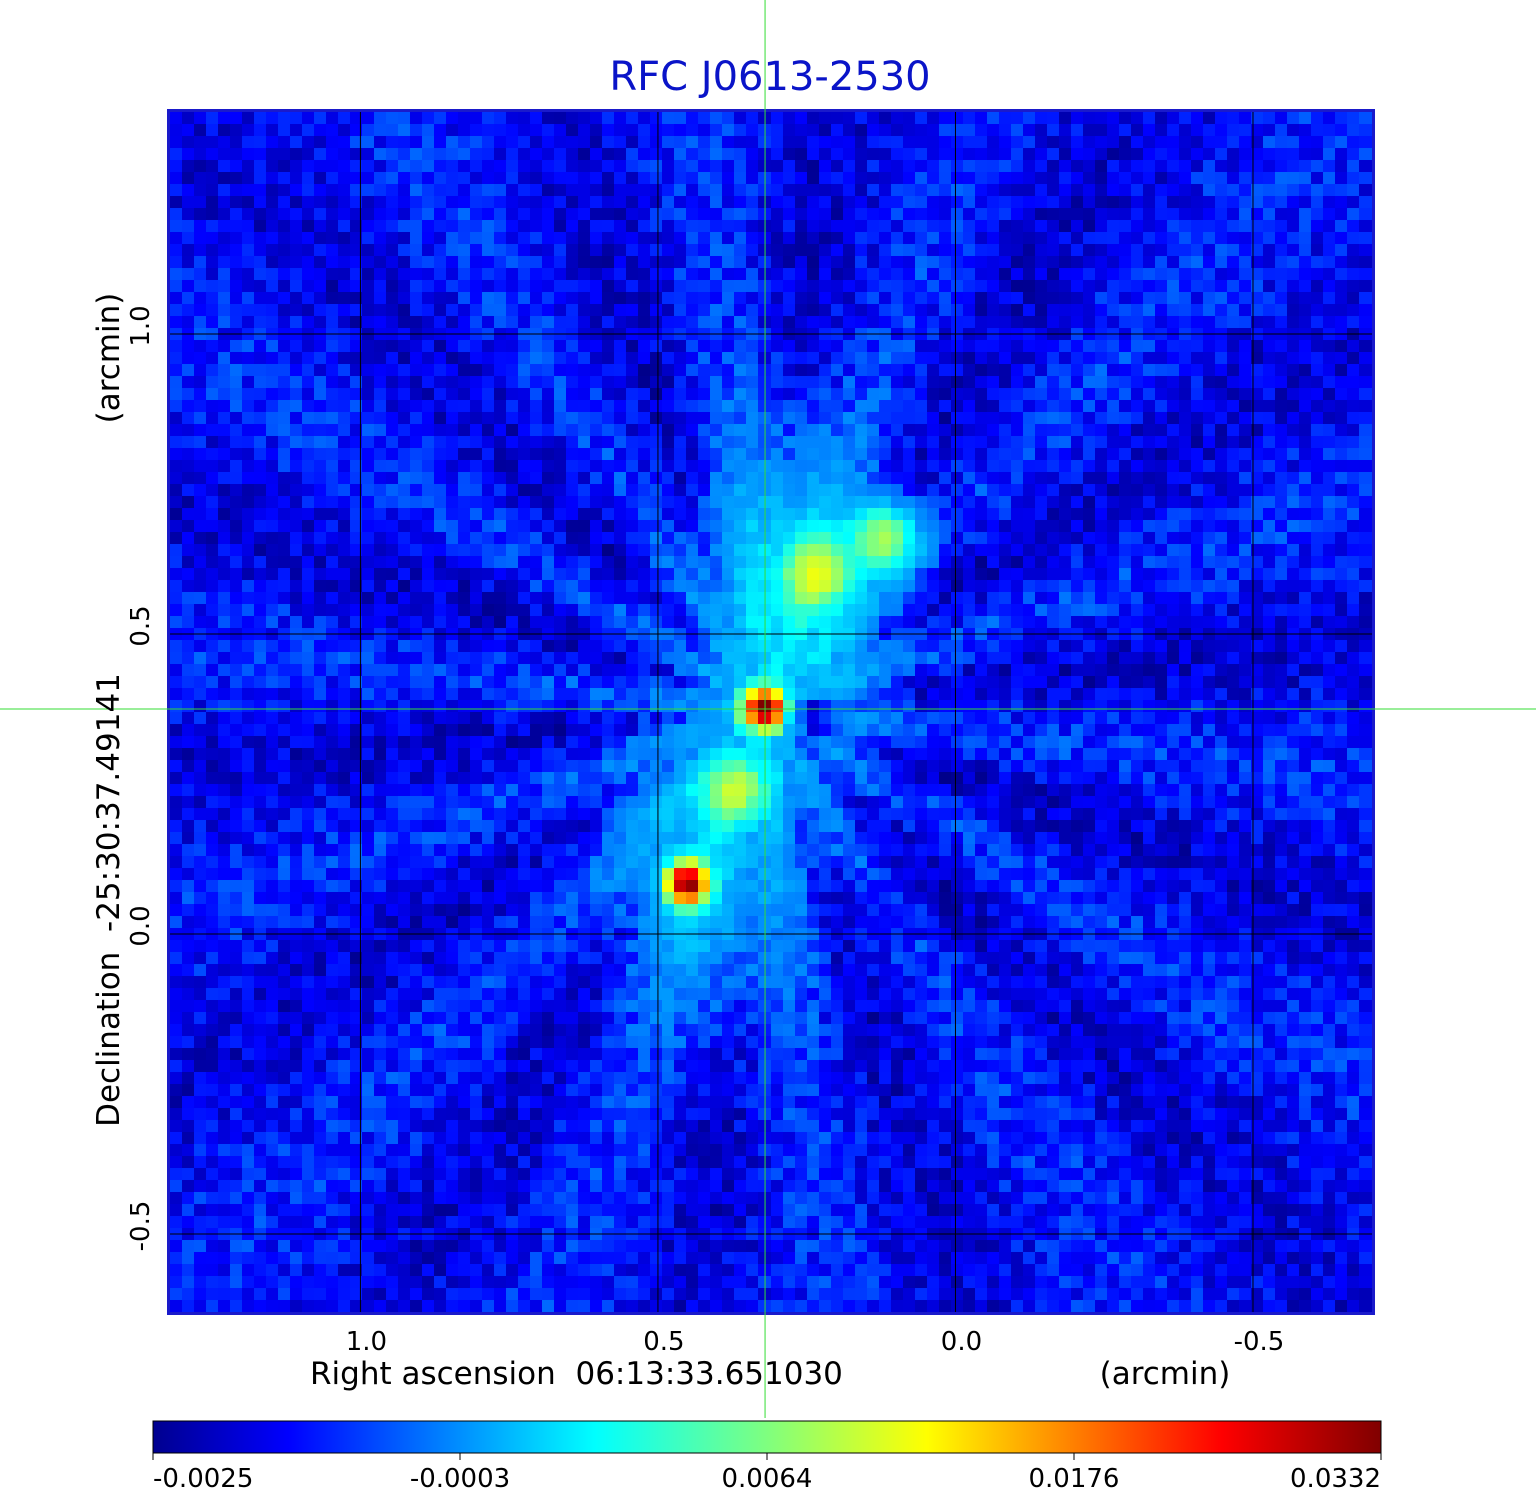  What do you see at coordinates (109, 358) in the screenshot?
I see `y-axis-unit: (arcmin)` at bounding box center [109, 358].